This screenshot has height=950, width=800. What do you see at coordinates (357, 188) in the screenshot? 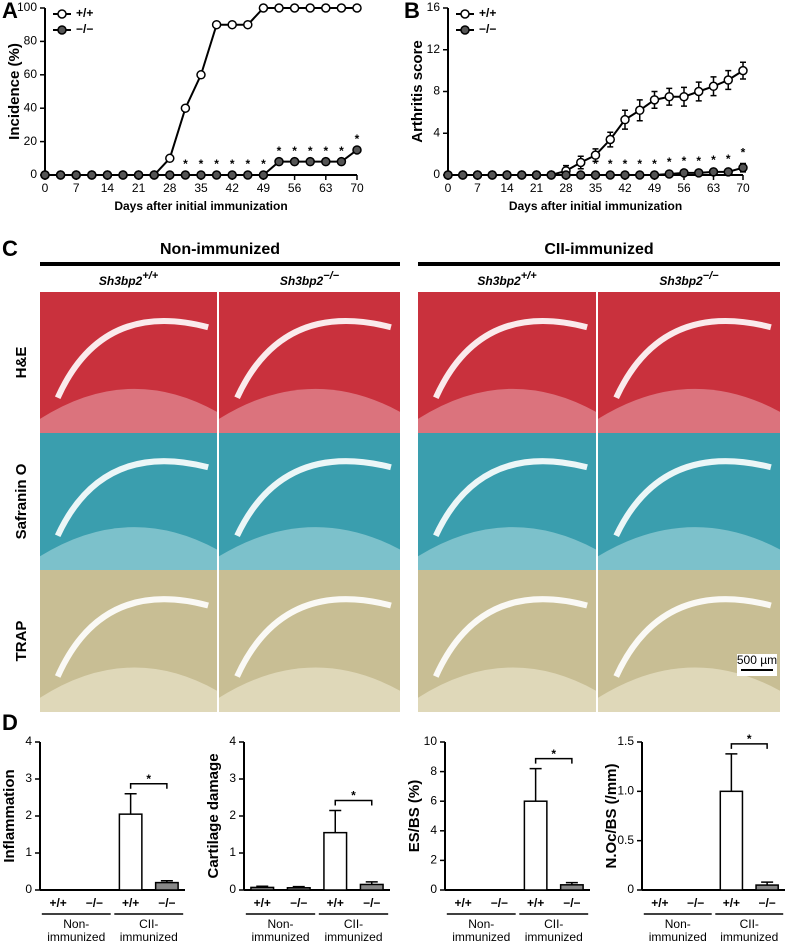
I see `x-tick-label: 70` at bounding box center [357, 188].